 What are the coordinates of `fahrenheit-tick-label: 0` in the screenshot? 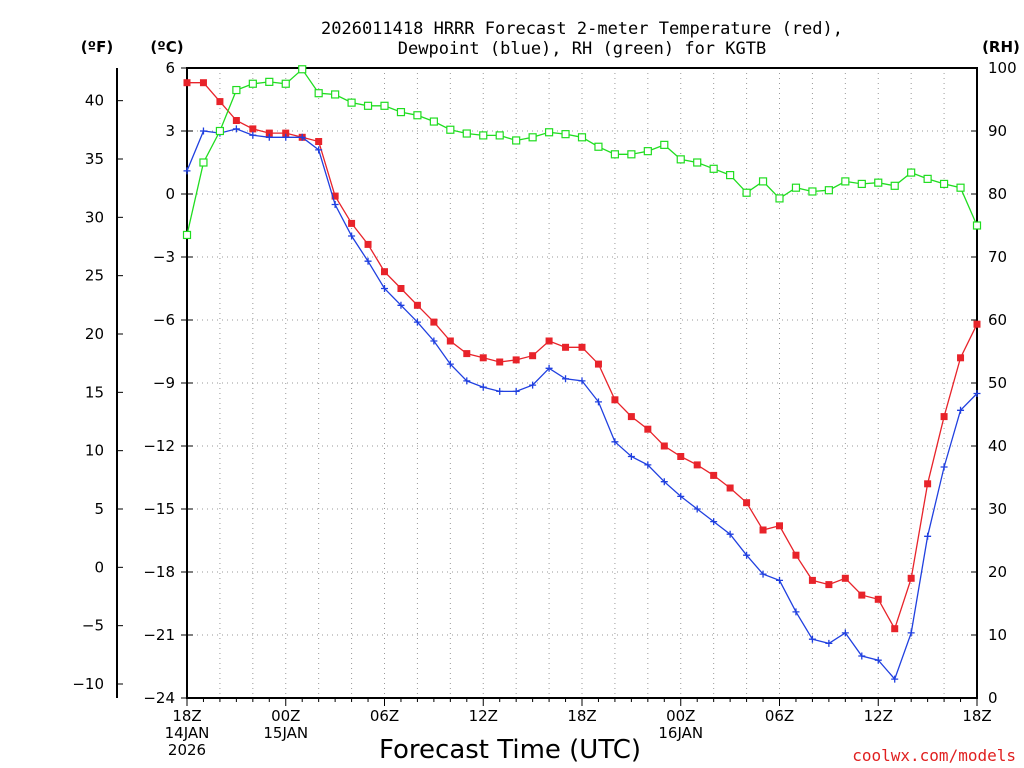 It's located at (99, 567).